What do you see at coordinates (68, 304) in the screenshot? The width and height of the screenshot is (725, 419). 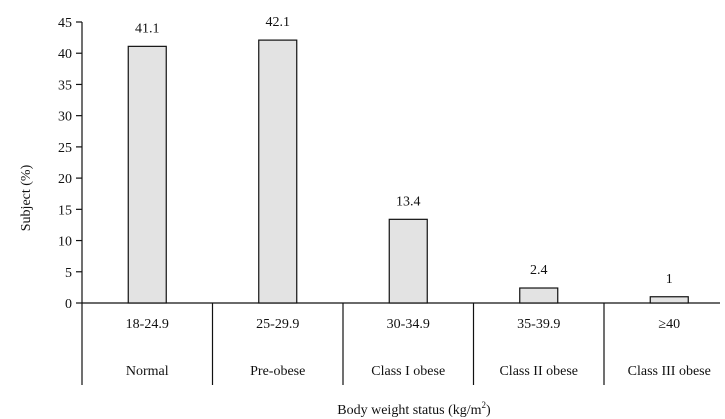 I see `y-tick-label: 0` at bounding box center [68, 304].